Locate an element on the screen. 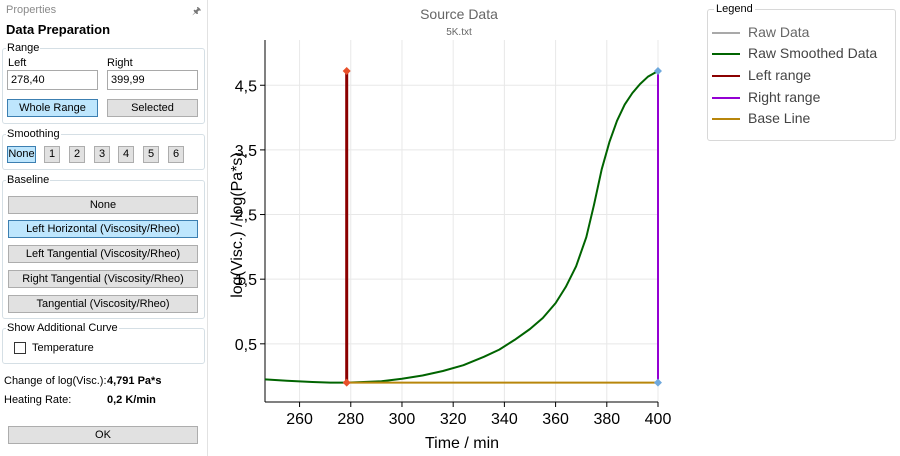  smoothing-group: Smoothing is located at coordinates (103, 149).